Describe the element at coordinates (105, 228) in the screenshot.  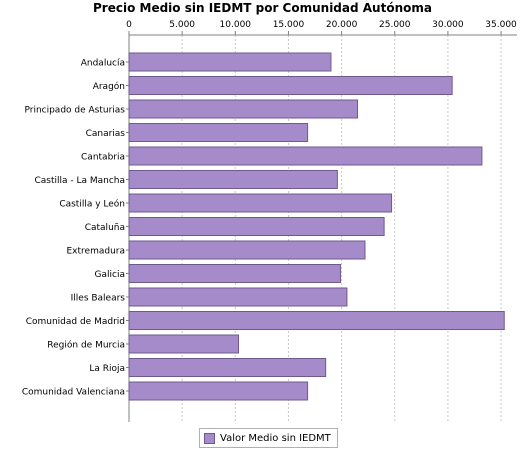
I see `category-label: Cataluña` at that location.